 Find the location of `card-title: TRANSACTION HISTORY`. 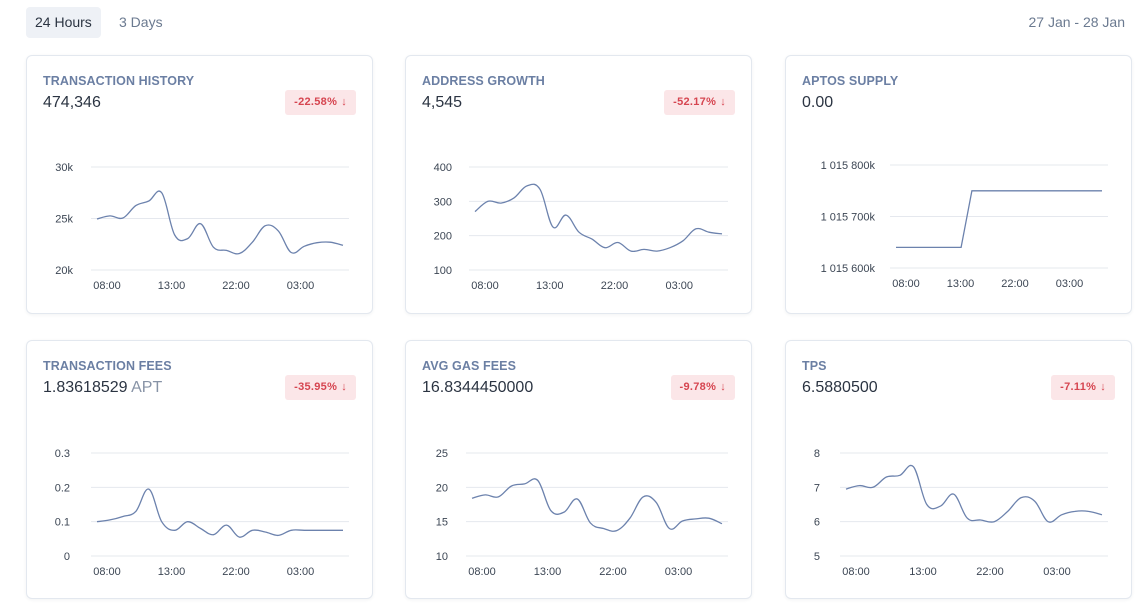

card-title: TRANSACTION HISTORY is located at coordinates (119, 81).